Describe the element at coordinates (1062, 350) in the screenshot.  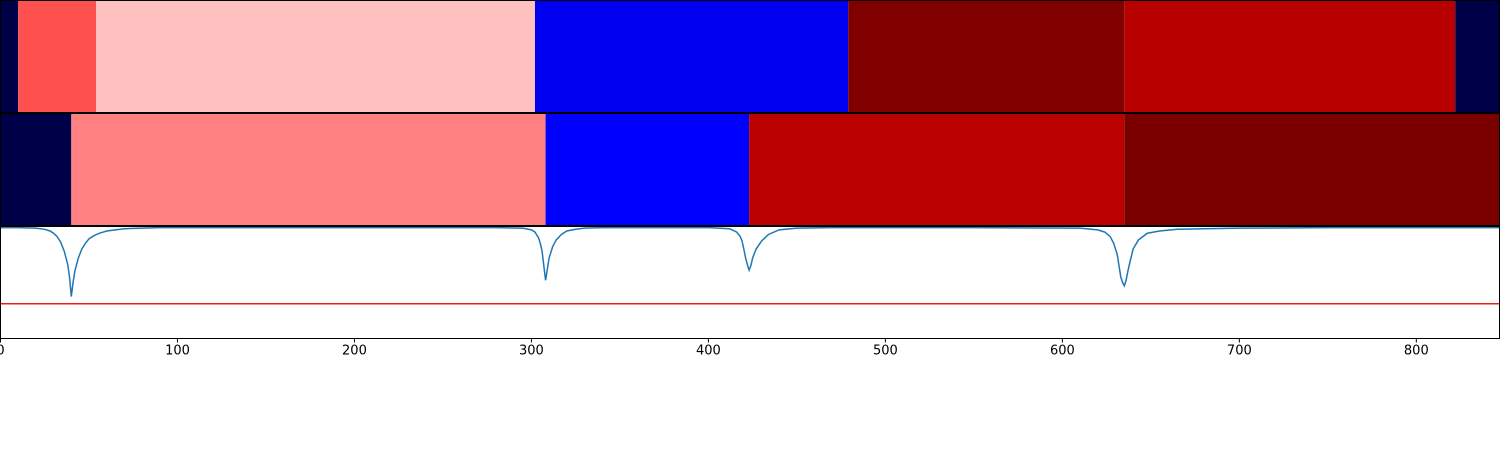
I see `x-tick-label: 600` at that location.